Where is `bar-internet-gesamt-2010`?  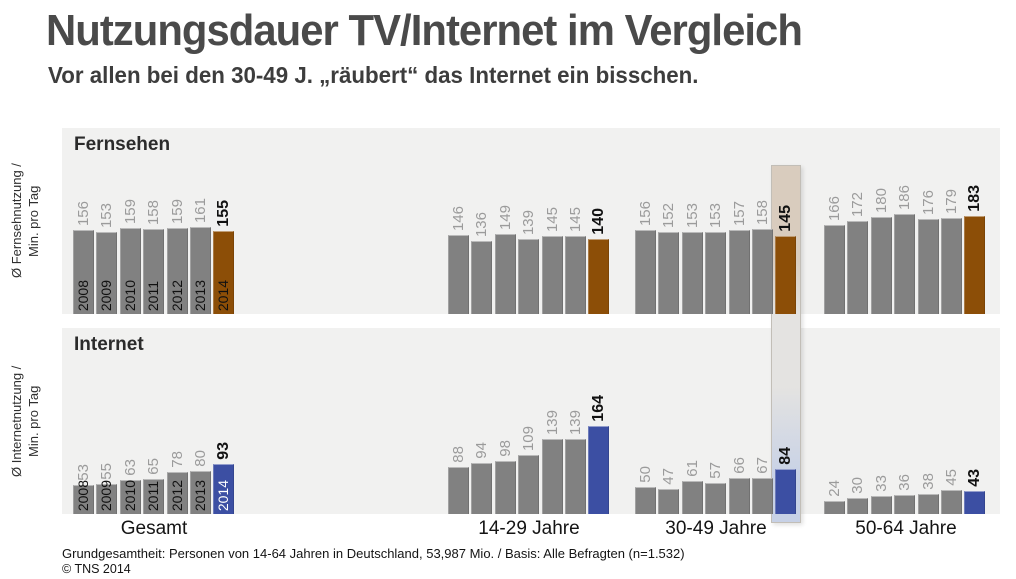
bar-internet-gesamt-2010 is located at coordinates (130, 497).